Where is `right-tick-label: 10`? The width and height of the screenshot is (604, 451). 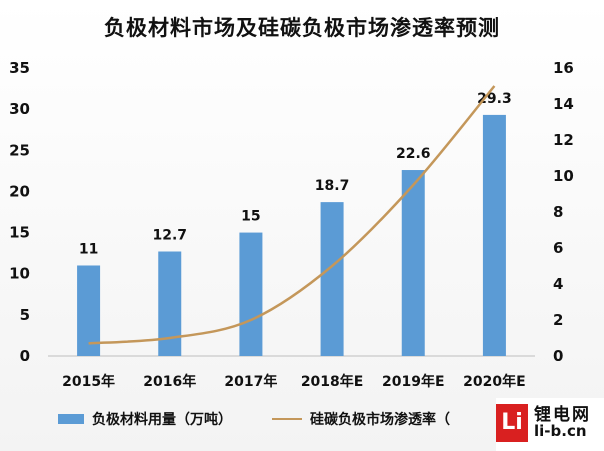
right-tick-label: 10 is located at coordinates (563, 176).